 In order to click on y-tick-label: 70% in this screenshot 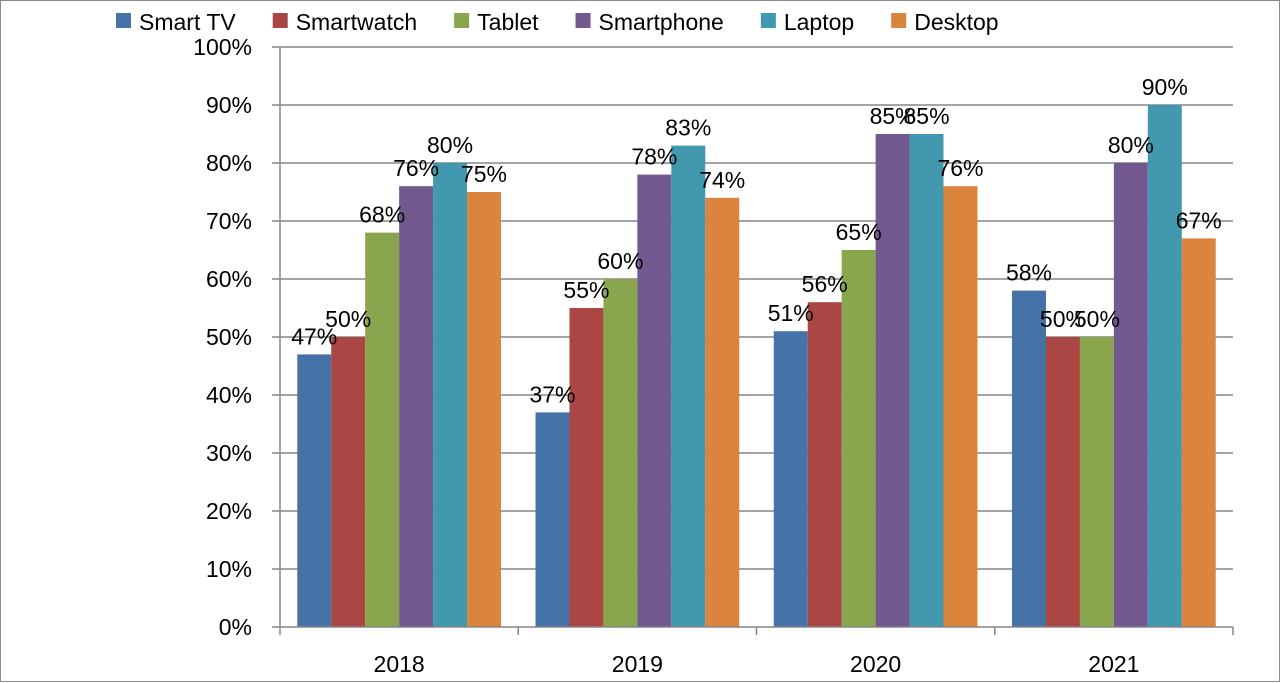, I will do `click(229, 221)`.